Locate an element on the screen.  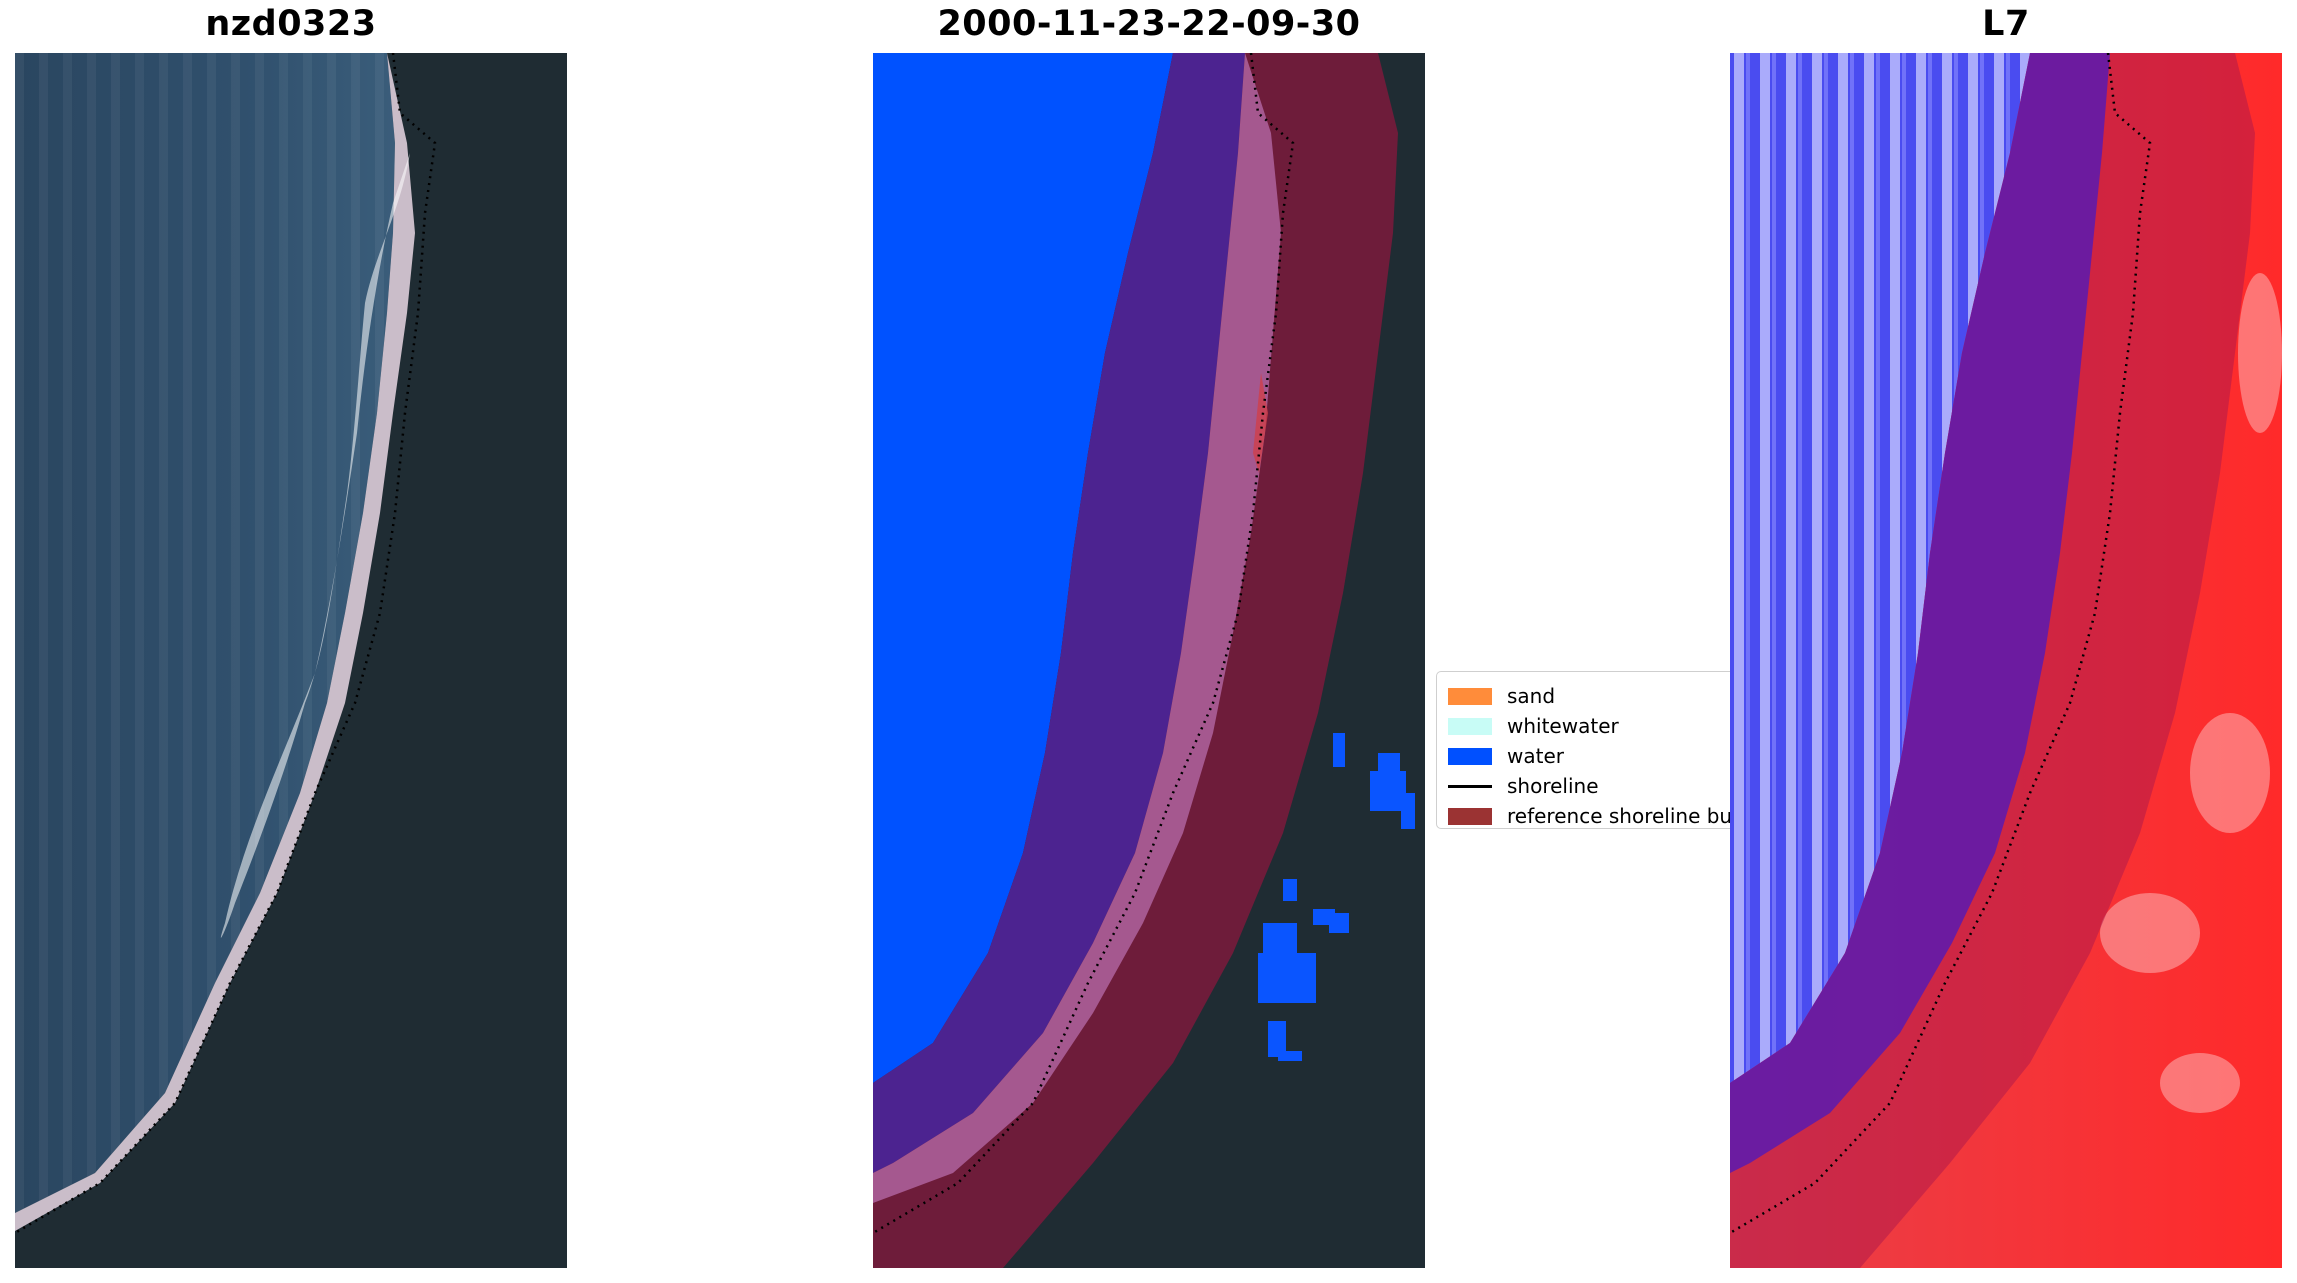
water-index-high-region is located at coordinates (1880, 568).